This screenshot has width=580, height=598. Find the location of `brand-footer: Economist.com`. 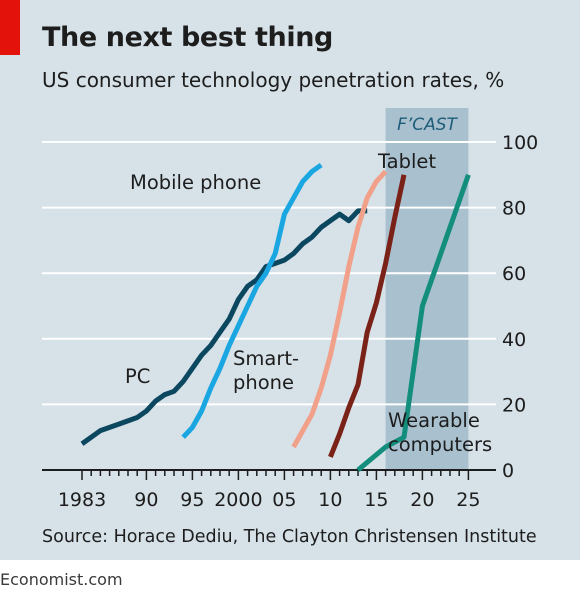

brand-footer: Economist.com is located at coordinates (61, 579).